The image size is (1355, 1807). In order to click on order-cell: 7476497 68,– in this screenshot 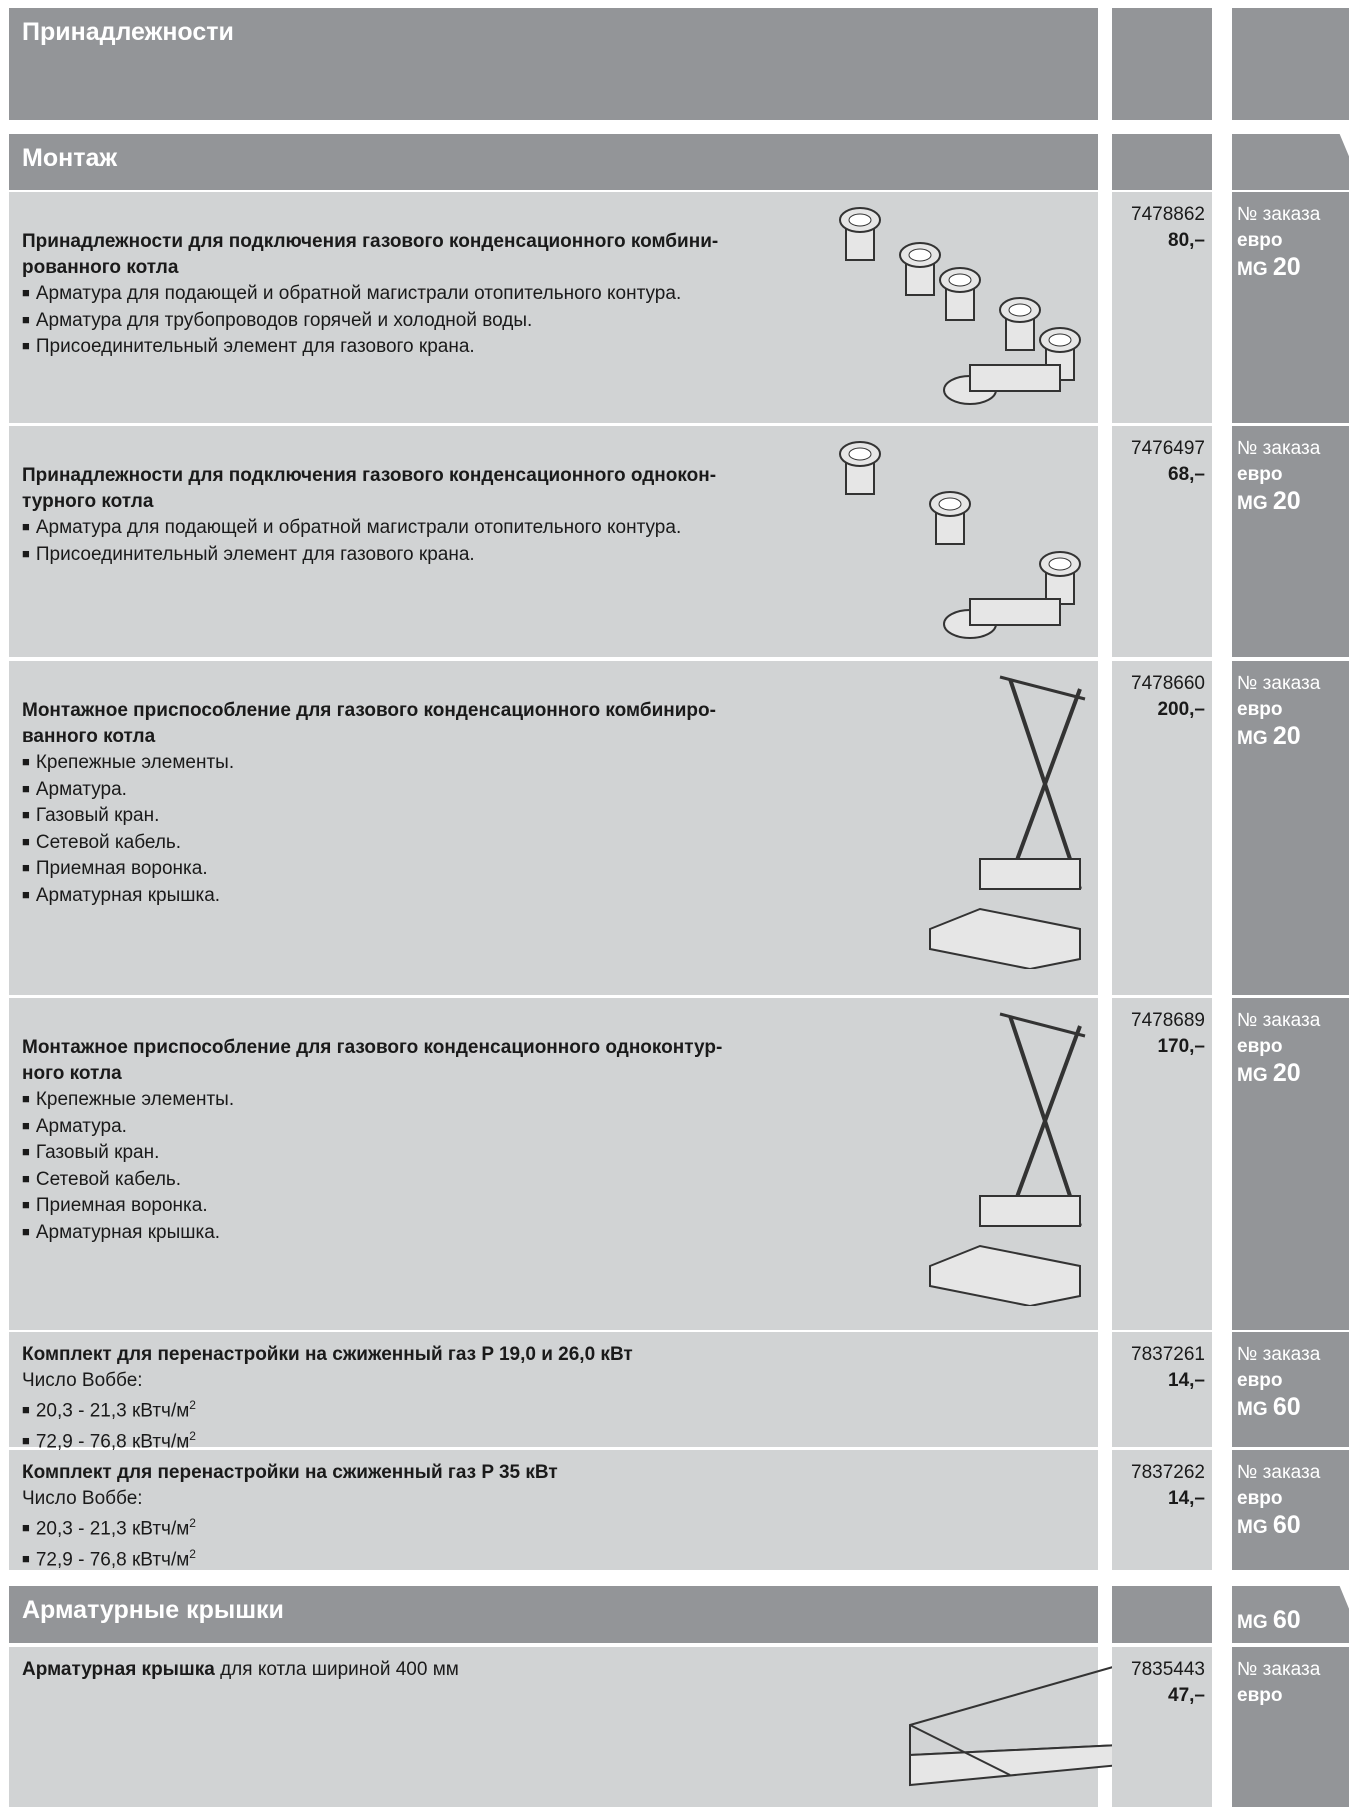, I will do `click(1162, 541)`.